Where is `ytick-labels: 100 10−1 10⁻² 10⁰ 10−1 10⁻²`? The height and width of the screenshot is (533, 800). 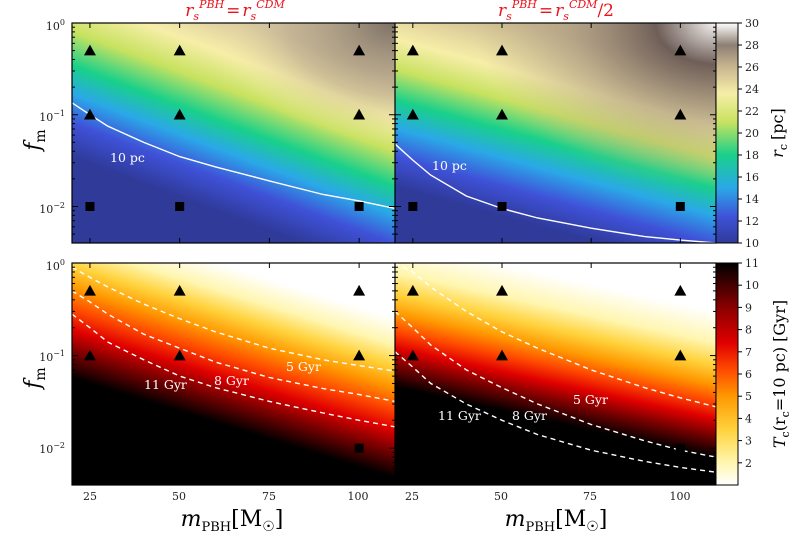
ytick-labels: 100 10−1 10⁻² 10⁰ 10−1 10⁻² is located at coordinates (52, 237).